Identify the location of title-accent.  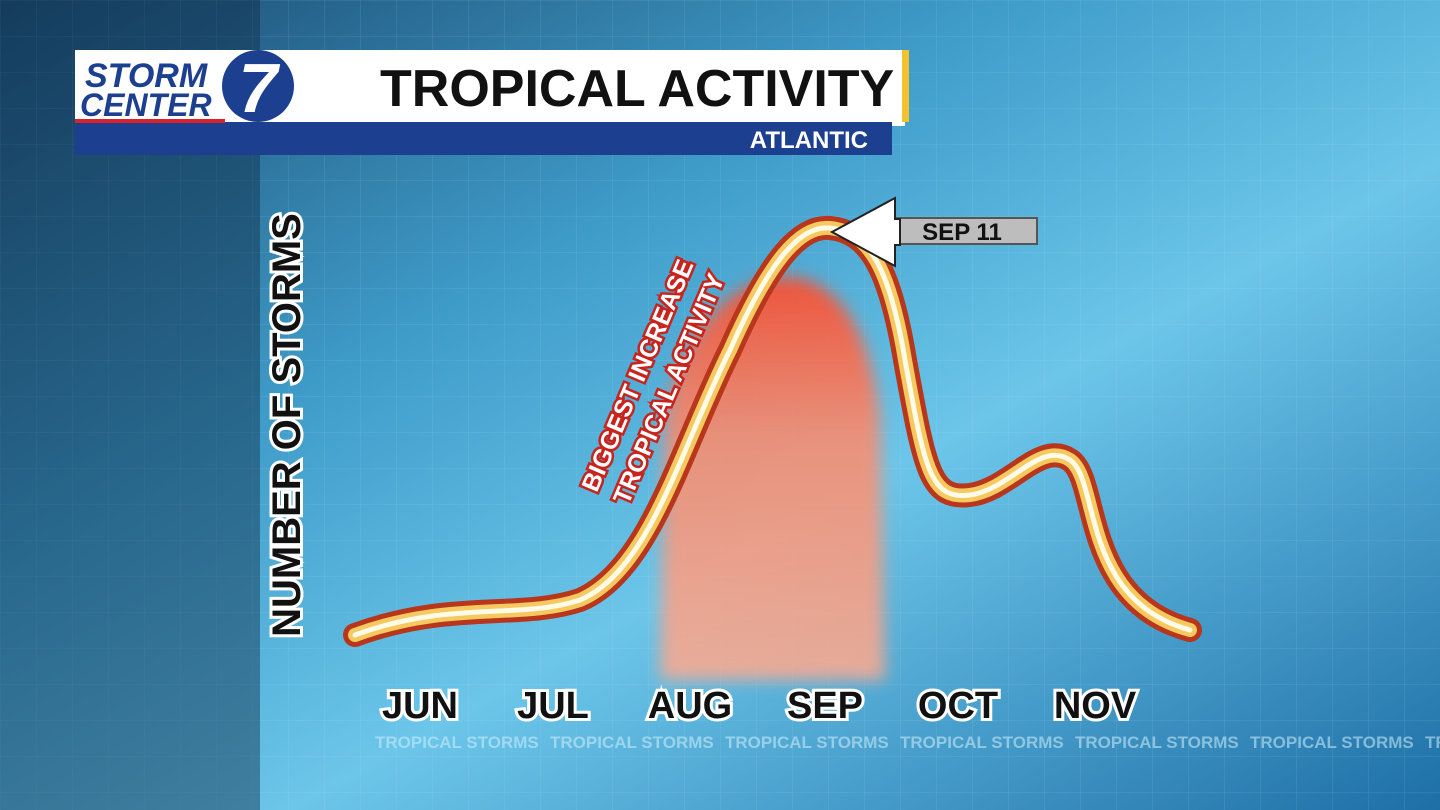
(905, 86).